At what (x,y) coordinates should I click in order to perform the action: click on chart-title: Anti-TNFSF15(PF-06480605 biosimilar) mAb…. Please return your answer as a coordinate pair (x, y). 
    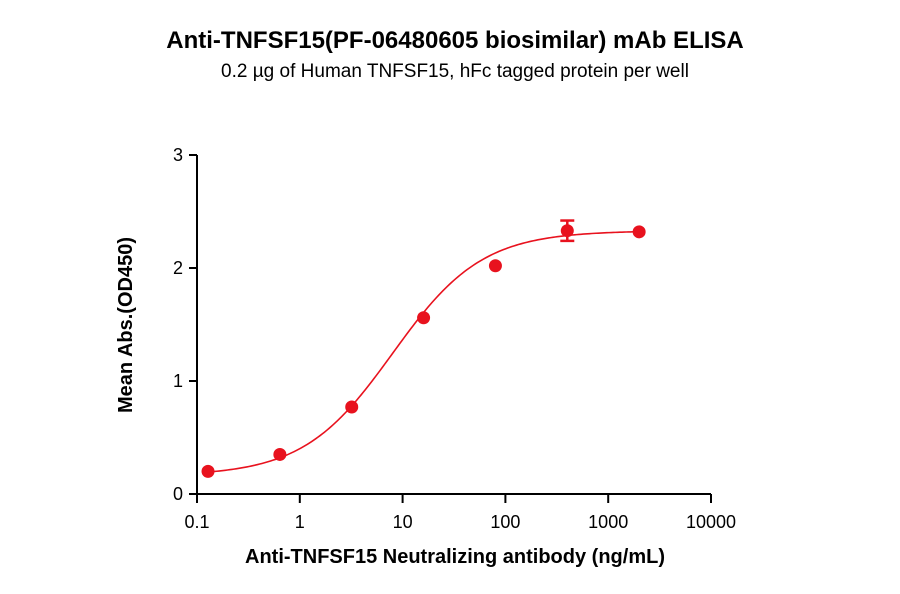
    Looking at the image, I should click on (454, 40).